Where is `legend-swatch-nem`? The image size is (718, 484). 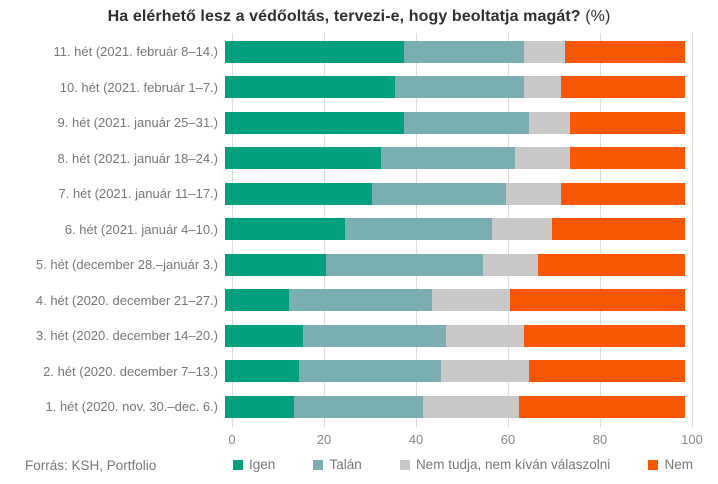
legend-swatch-nem is located at coordinates (653, 464).